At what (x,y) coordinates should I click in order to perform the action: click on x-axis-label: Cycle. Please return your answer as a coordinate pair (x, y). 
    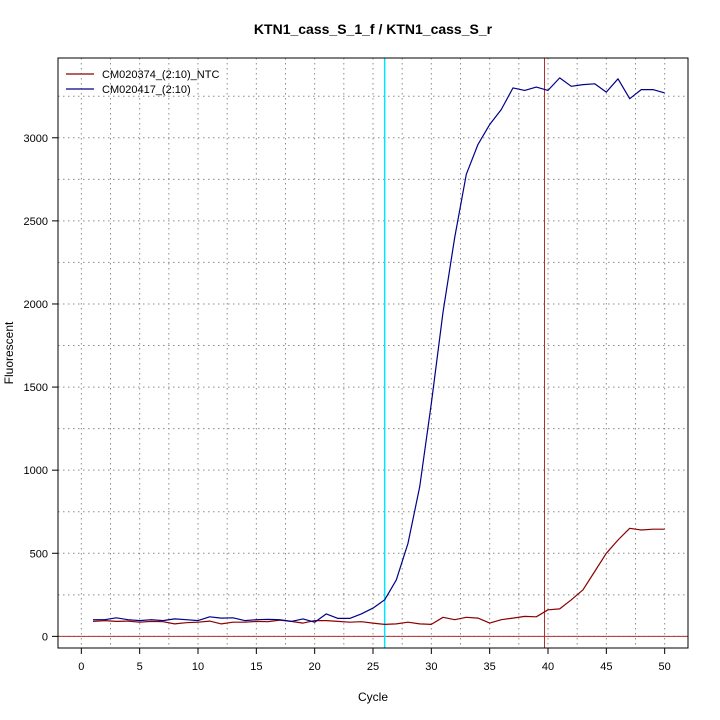
    Looking at the image, I should click on (373, 697).